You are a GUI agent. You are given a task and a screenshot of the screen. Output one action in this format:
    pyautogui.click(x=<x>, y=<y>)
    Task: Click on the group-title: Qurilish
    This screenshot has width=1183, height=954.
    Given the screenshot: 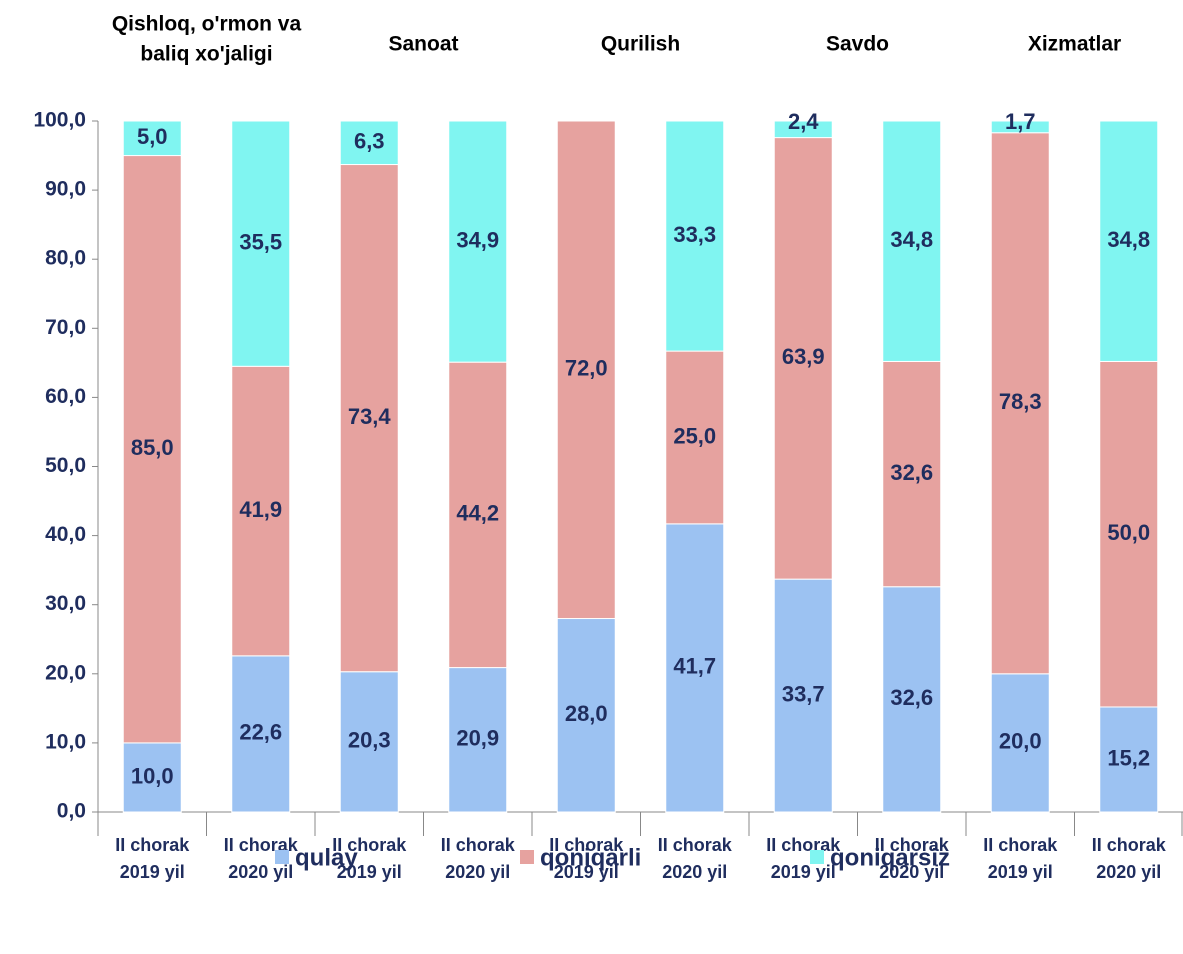 What is the action you would take?
    pyautogui.click(x=640, y=44)
    